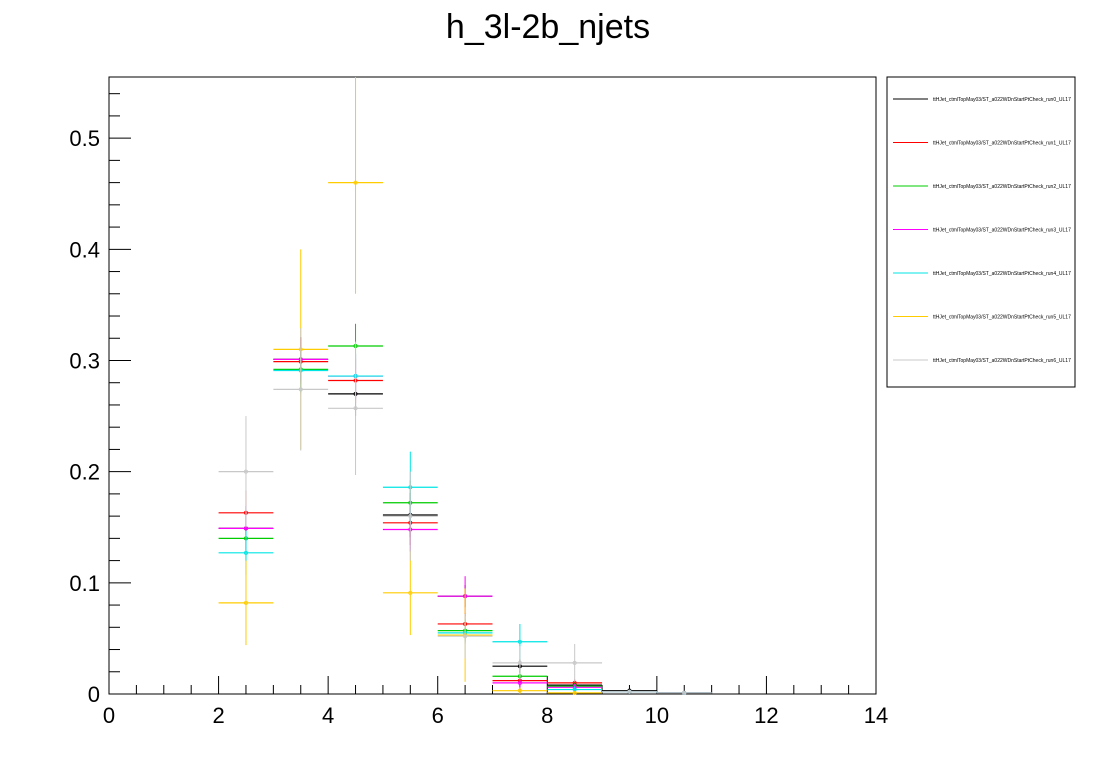 The image size is (1096, 772). I want to click on y-tick-label: 0.1, so click(84, 583).